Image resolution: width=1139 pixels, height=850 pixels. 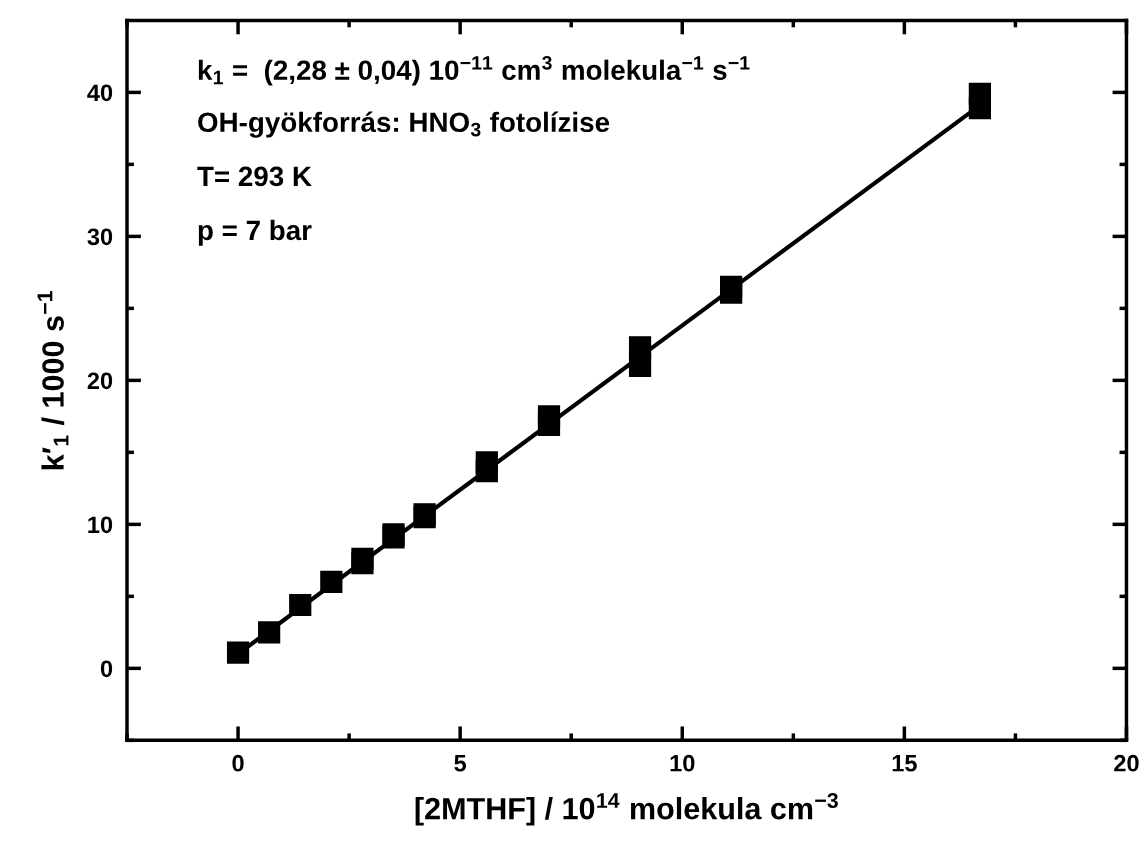 What do you see at coordinates (100, 93) in the screenshot?
I see `y-tick-label: 40` at bounding box center [100, 93].